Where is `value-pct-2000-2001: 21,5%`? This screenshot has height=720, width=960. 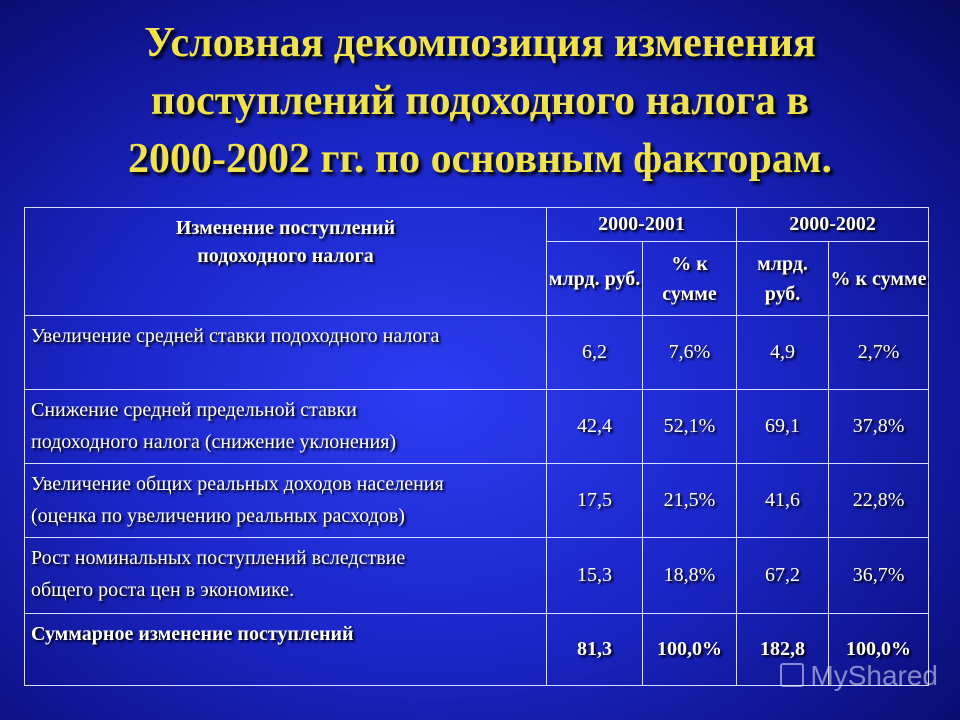
value-pct-2000-2001: 21,5% is located at coordinates (689, 500).